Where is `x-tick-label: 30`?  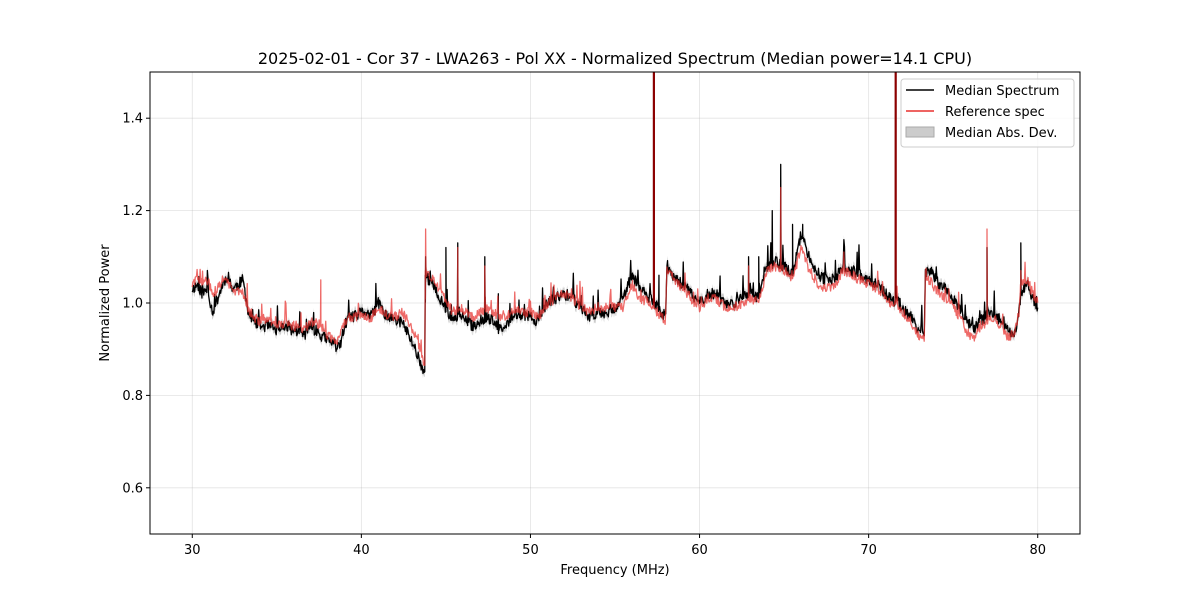 x-tick-label: 30 is located at coordinates (192, 550).